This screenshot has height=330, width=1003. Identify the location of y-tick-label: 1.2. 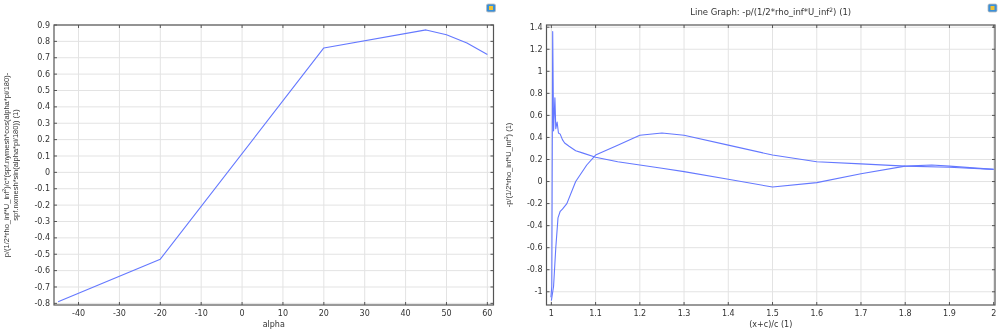
(536, 49).